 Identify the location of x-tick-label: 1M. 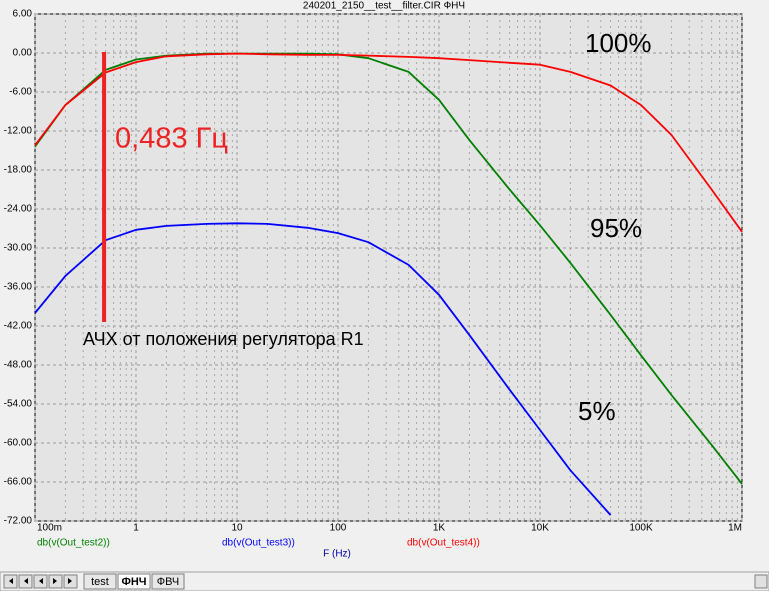
(735, 528).